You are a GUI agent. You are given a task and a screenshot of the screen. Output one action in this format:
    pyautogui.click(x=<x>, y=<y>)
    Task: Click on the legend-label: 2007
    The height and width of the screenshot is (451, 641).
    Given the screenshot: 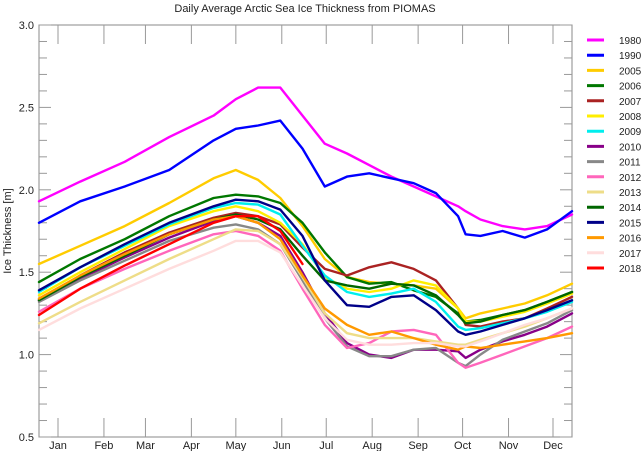 What is the action you would take?
    pyautogui.click(x=630, y=102)
    